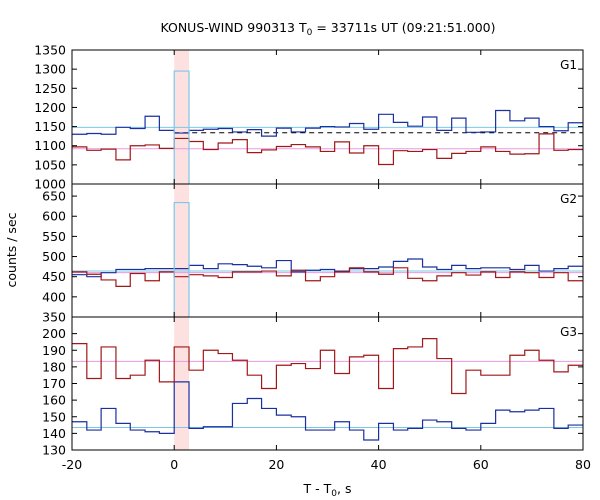 This screenshot has height=500, width=600. I want to click on y-tick-label: 1350, so click(50, 50).